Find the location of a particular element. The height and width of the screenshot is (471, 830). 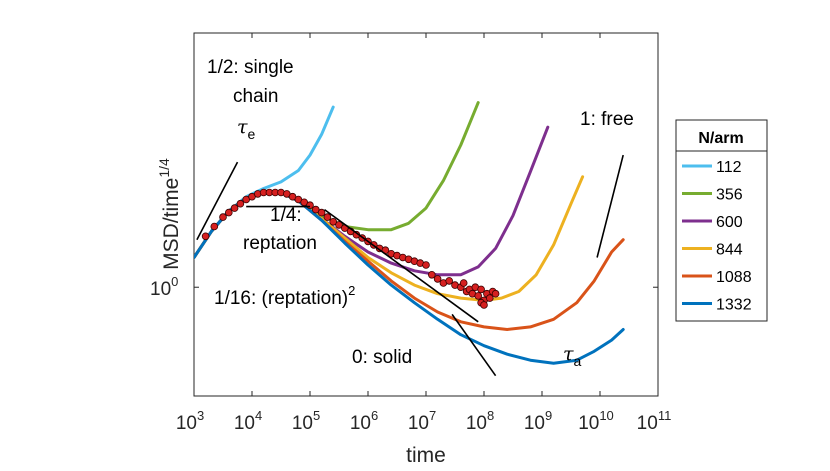

y-tick-base: 10 is located at coordinates (160, 289).